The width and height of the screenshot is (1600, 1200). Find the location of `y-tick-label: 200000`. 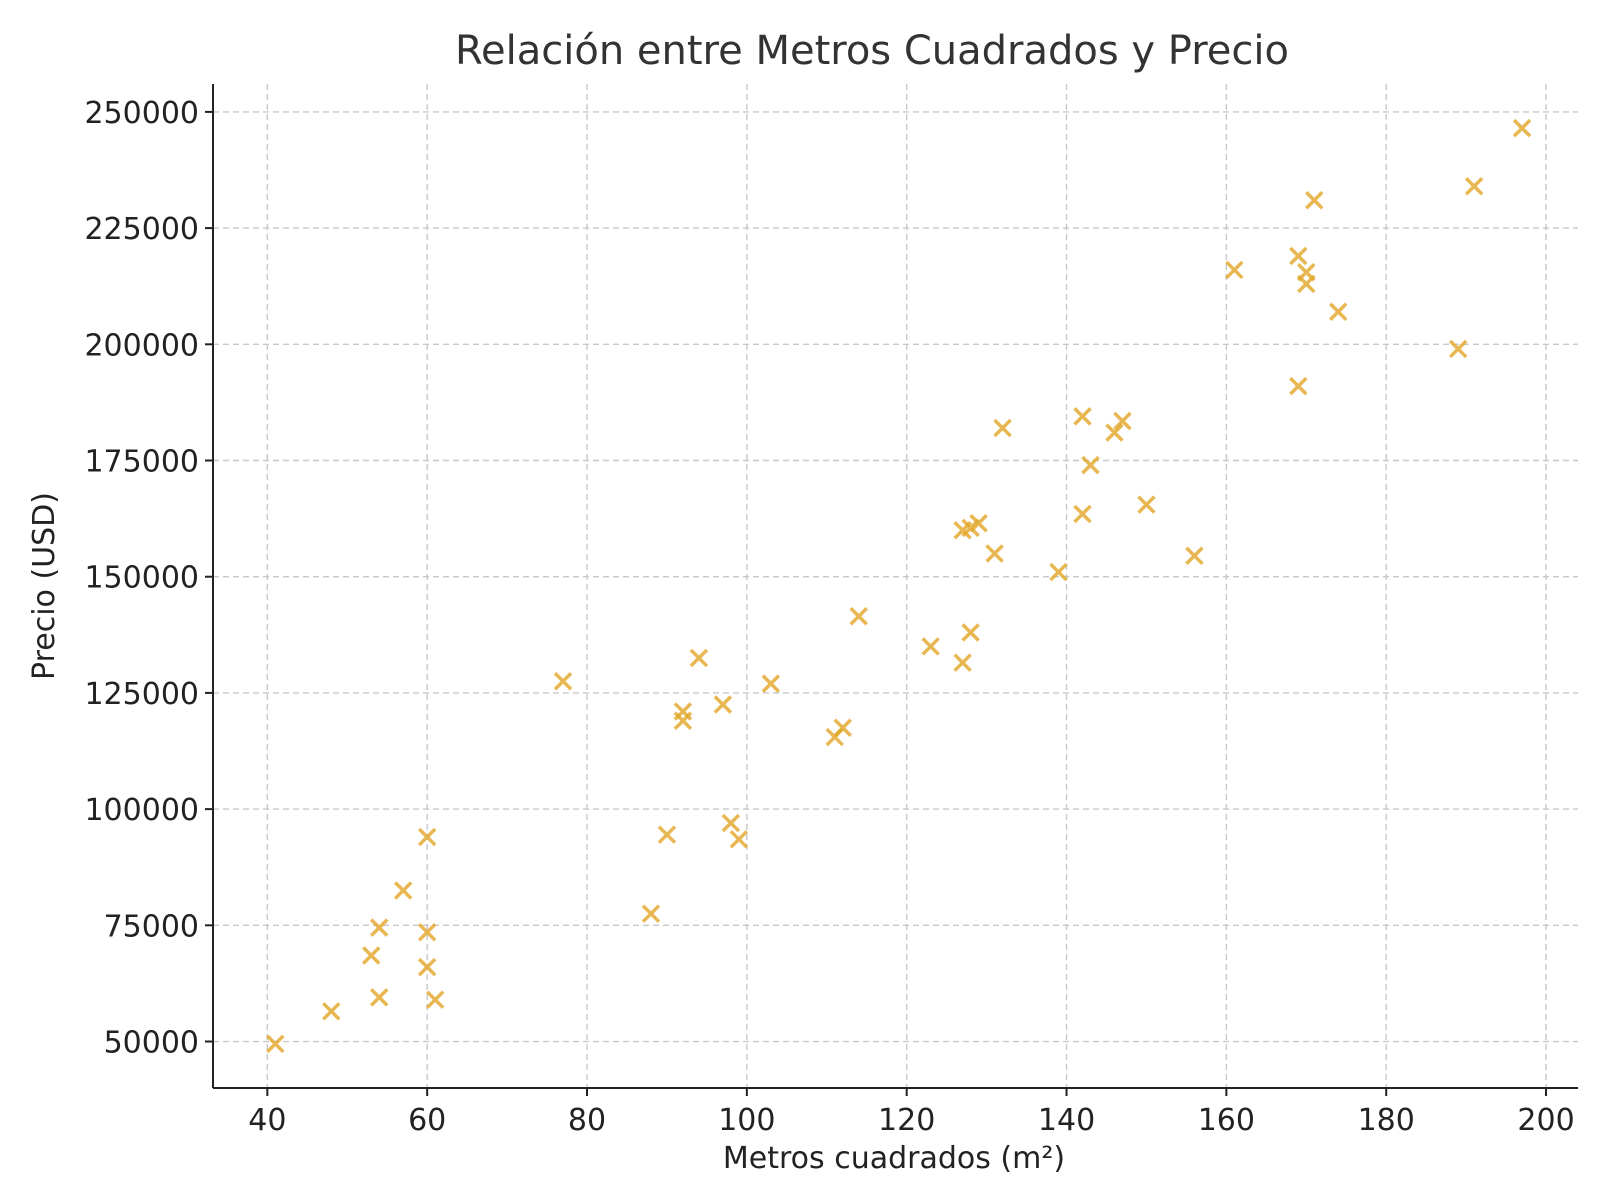

y-tick-label: 200000 is located at coordinates (141, 345).